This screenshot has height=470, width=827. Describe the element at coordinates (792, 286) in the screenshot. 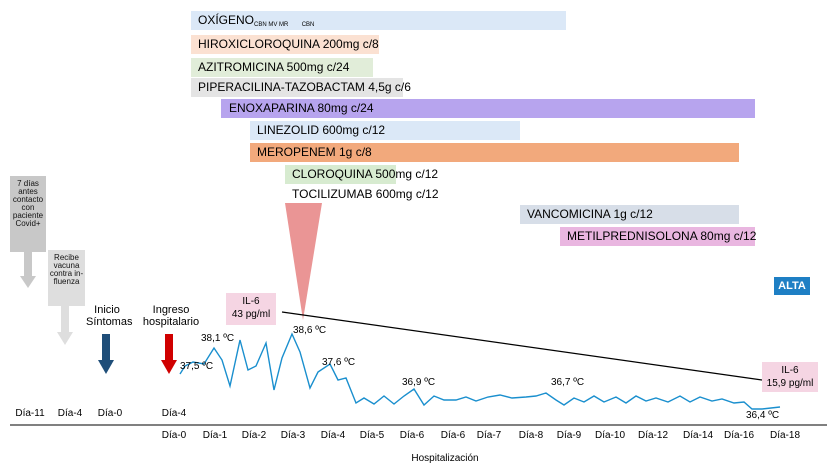

I see `alta-badge: ALTA` at that location.